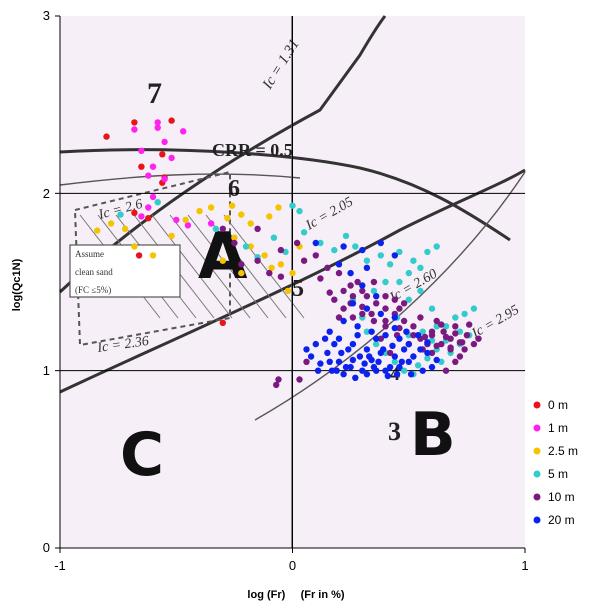 This screenshot has height=604, width=595. I want to click on crr-label: CRR = 0.5, so click(252, 150).